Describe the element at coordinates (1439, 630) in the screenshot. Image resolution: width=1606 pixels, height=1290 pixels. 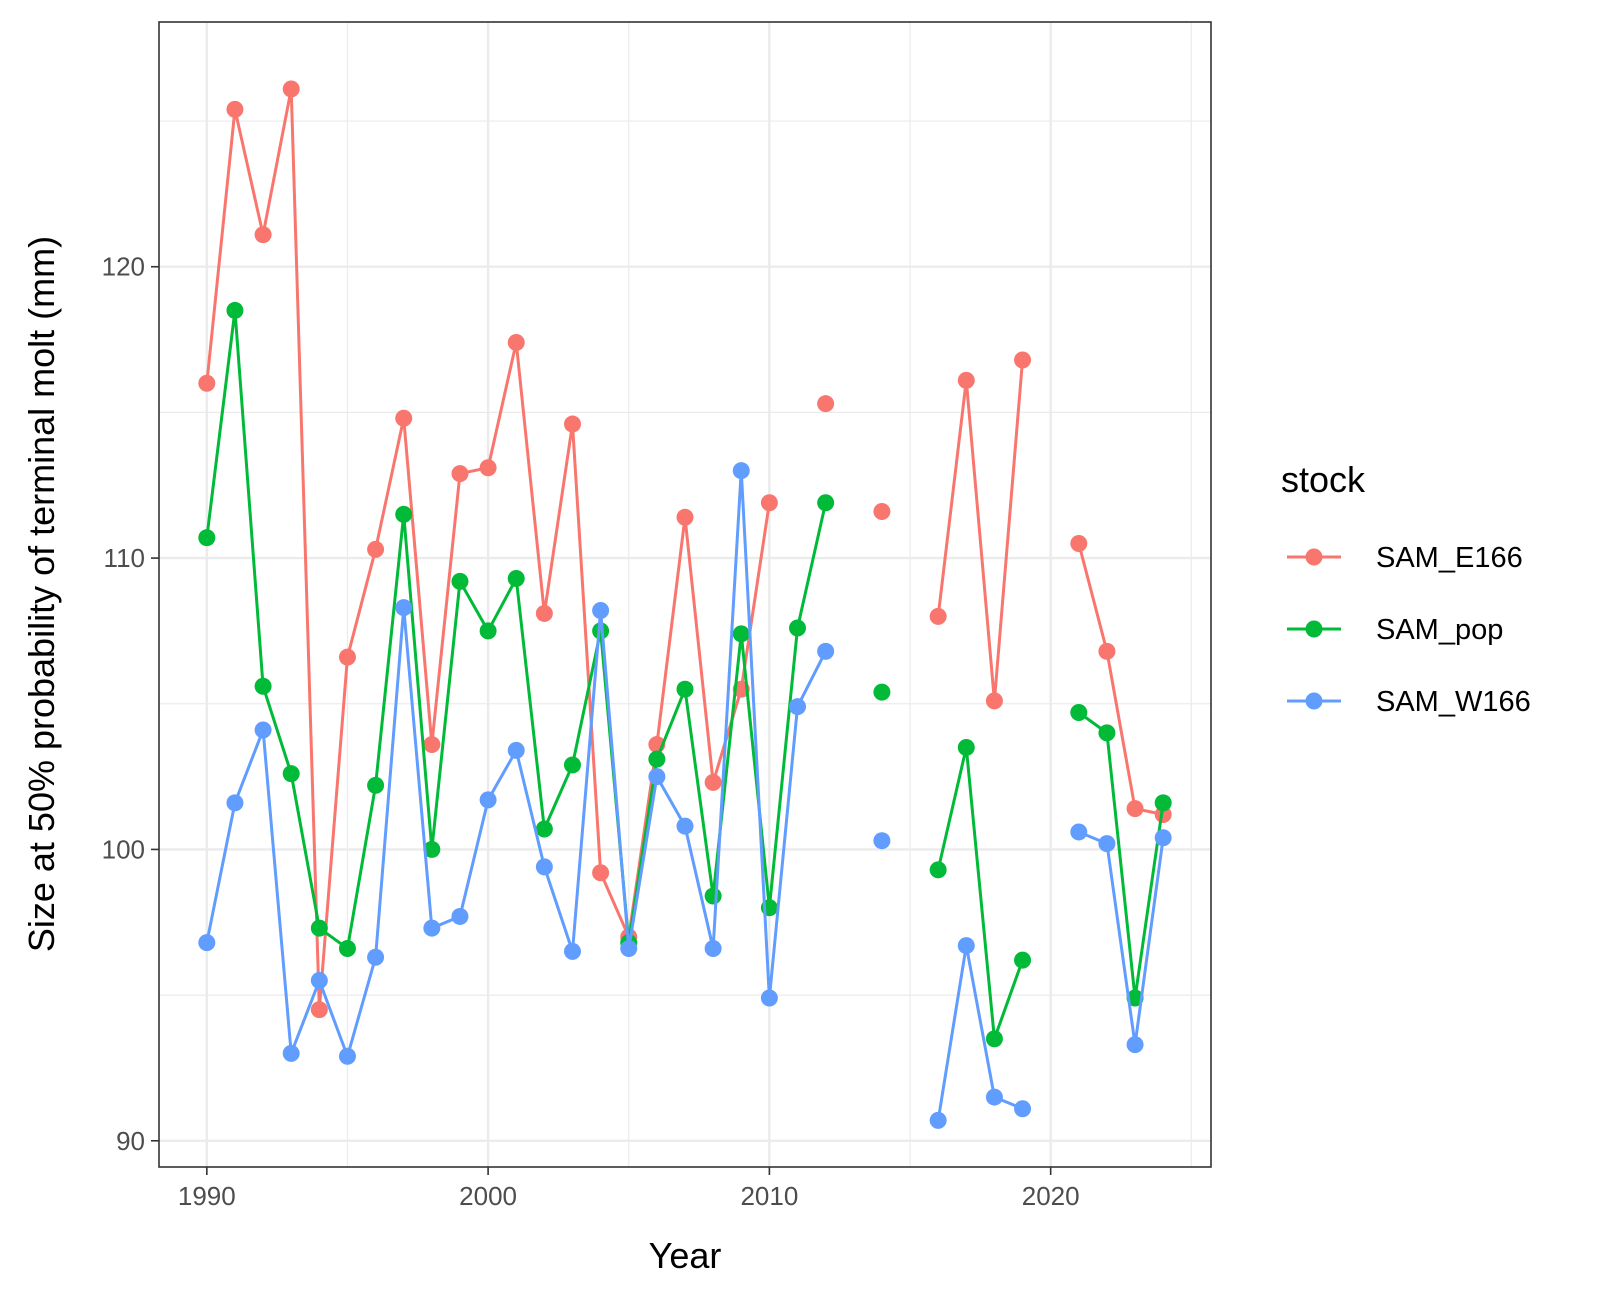
I see `legend-label: SAM_pop` at that location.